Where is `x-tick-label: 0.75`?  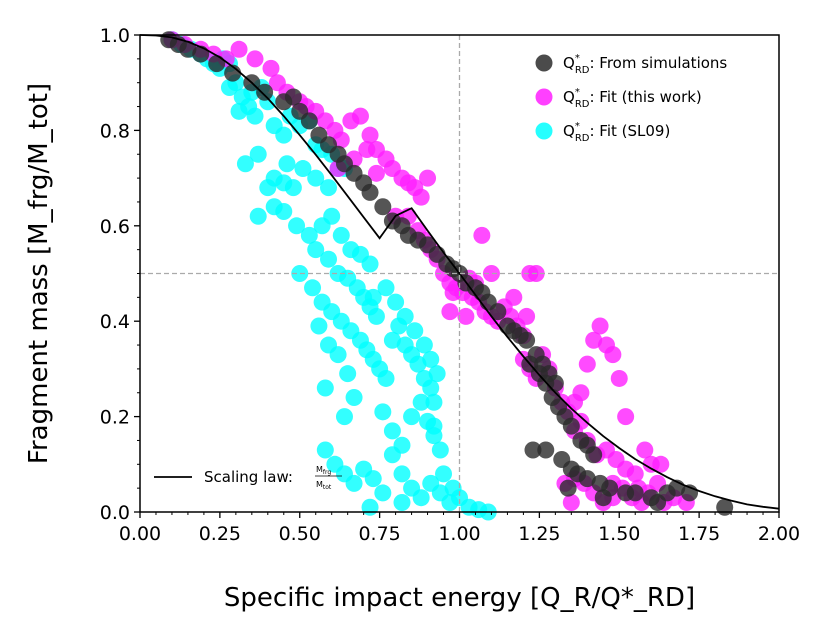 x-tick-label: 0.75 is located at coordinates (379, 534).